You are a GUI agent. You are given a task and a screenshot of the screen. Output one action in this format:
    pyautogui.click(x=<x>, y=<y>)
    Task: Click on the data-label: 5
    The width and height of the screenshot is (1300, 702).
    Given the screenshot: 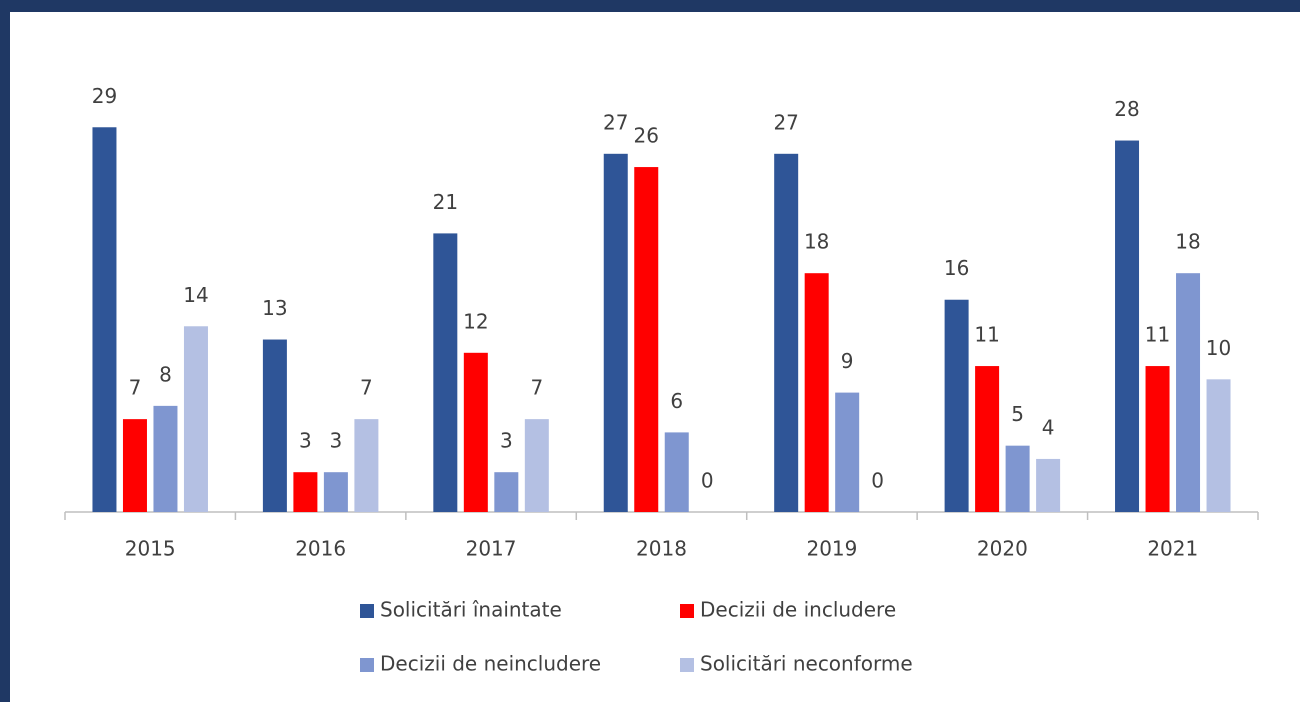 What is the action you would take?
    pyautogui.click(x=1017, y=414)
    